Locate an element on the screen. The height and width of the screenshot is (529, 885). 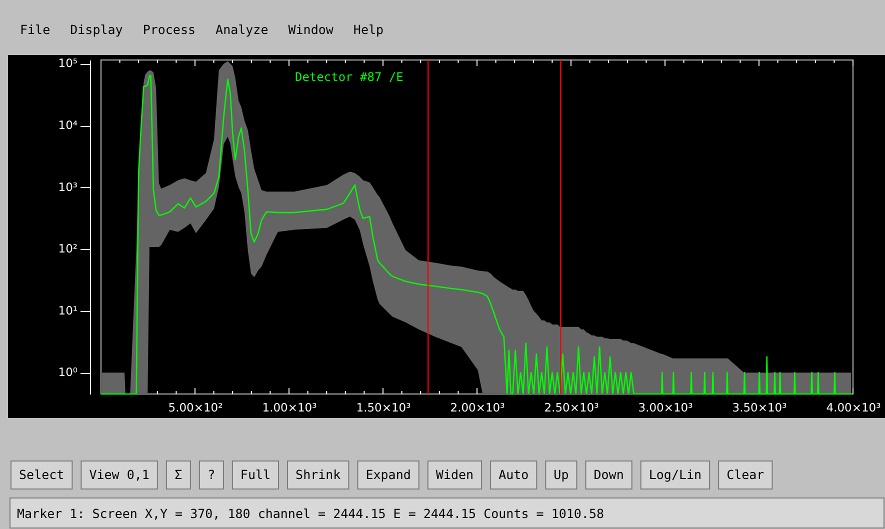
text: Help is located at coordinates (368, 29).